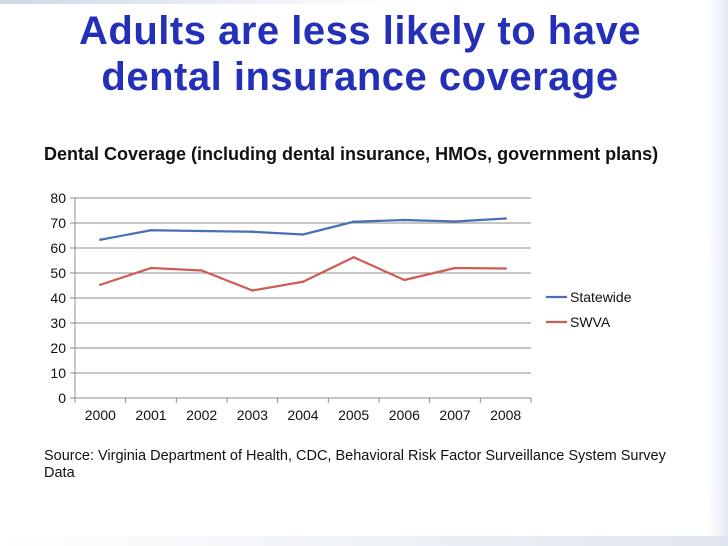  What do you see at coordinates (100, 415) in the screenshot?
I see `x-tick-label: 2000` at bounding box center [100, 415].